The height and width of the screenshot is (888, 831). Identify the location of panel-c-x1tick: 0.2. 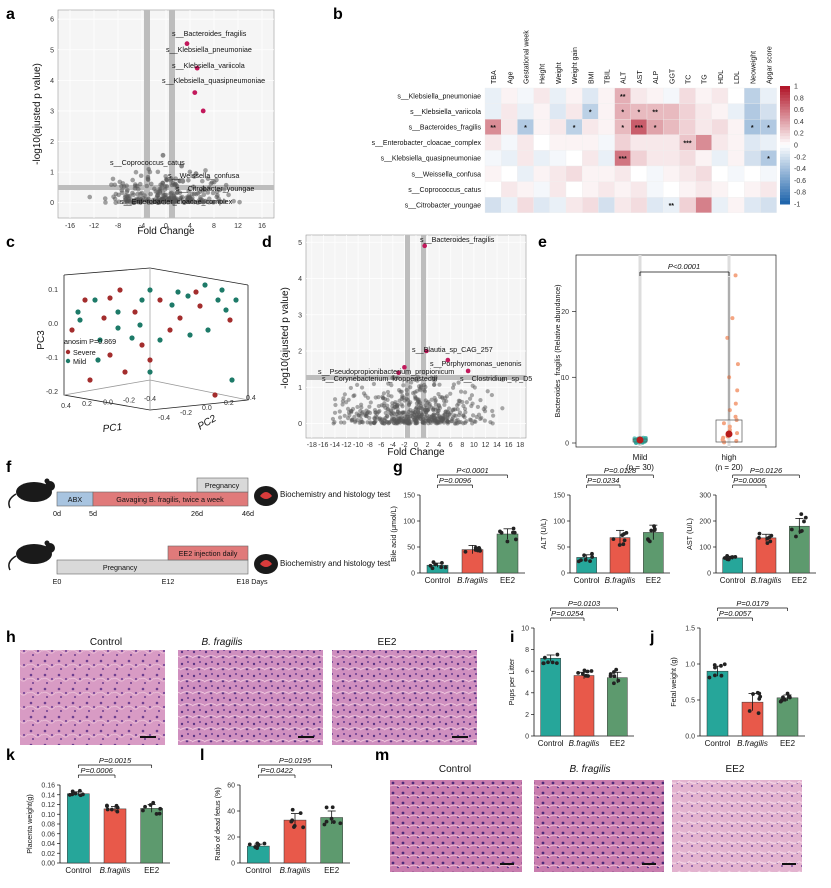
(87, 404).